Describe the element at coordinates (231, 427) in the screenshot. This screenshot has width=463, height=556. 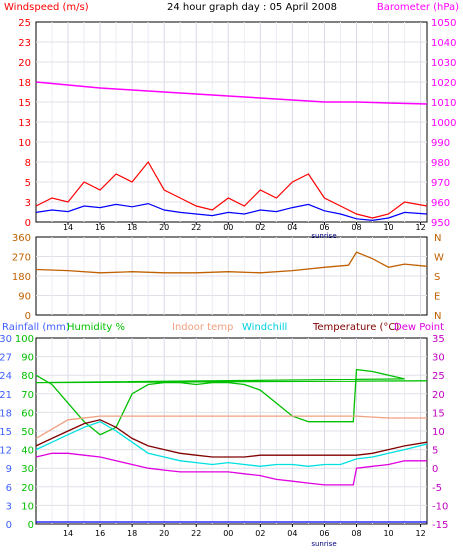
I see `series-indoor-temp` at that location.